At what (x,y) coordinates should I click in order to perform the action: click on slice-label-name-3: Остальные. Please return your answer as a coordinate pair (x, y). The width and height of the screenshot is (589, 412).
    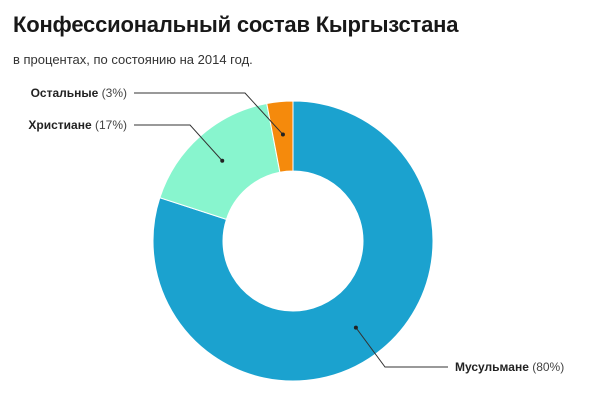
    Looking at the image, I should click on (65, 93).